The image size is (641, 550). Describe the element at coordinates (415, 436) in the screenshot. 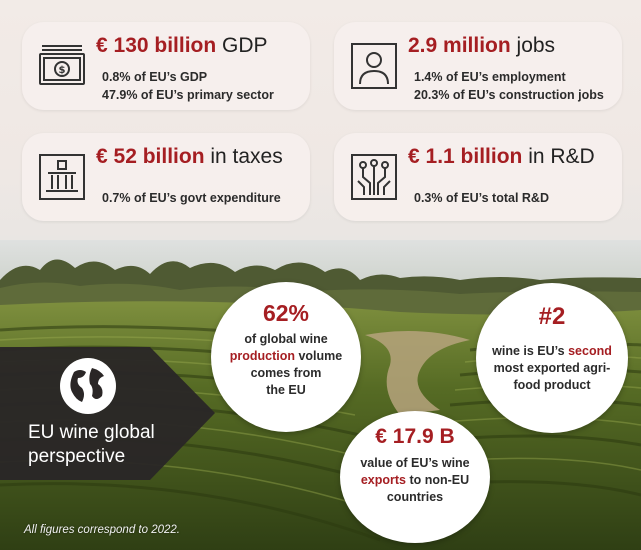

I see `export-value: € 17.9 B` at that location.